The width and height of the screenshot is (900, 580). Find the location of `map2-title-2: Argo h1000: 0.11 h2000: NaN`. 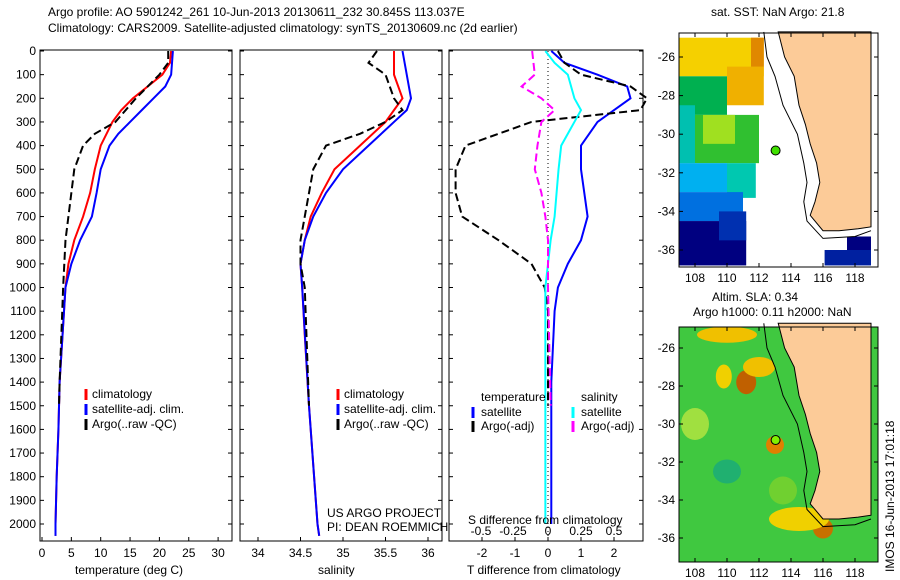

map2-title-2: Argo h1000: 0.11 h2000: NaN is located at coordinates (772, 312).